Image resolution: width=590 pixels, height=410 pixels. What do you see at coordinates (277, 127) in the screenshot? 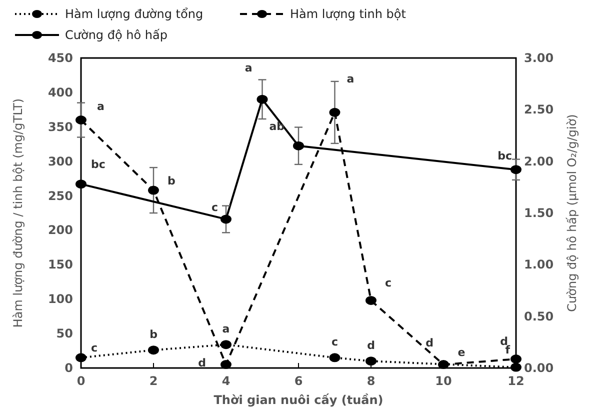
I see `annotation: ab` at bounding box center [277, 127].